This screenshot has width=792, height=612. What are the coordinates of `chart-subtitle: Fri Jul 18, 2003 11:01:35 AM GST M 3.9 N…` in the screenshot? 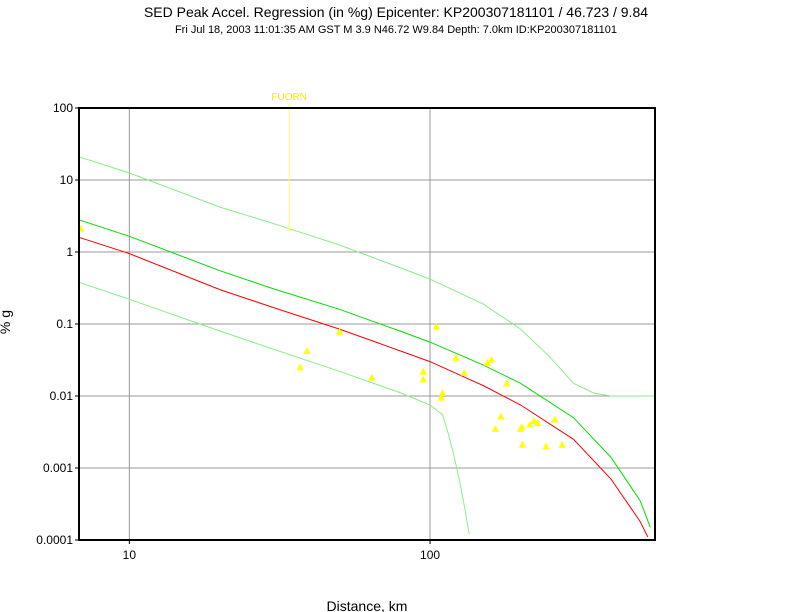 It's located at (396, 30).